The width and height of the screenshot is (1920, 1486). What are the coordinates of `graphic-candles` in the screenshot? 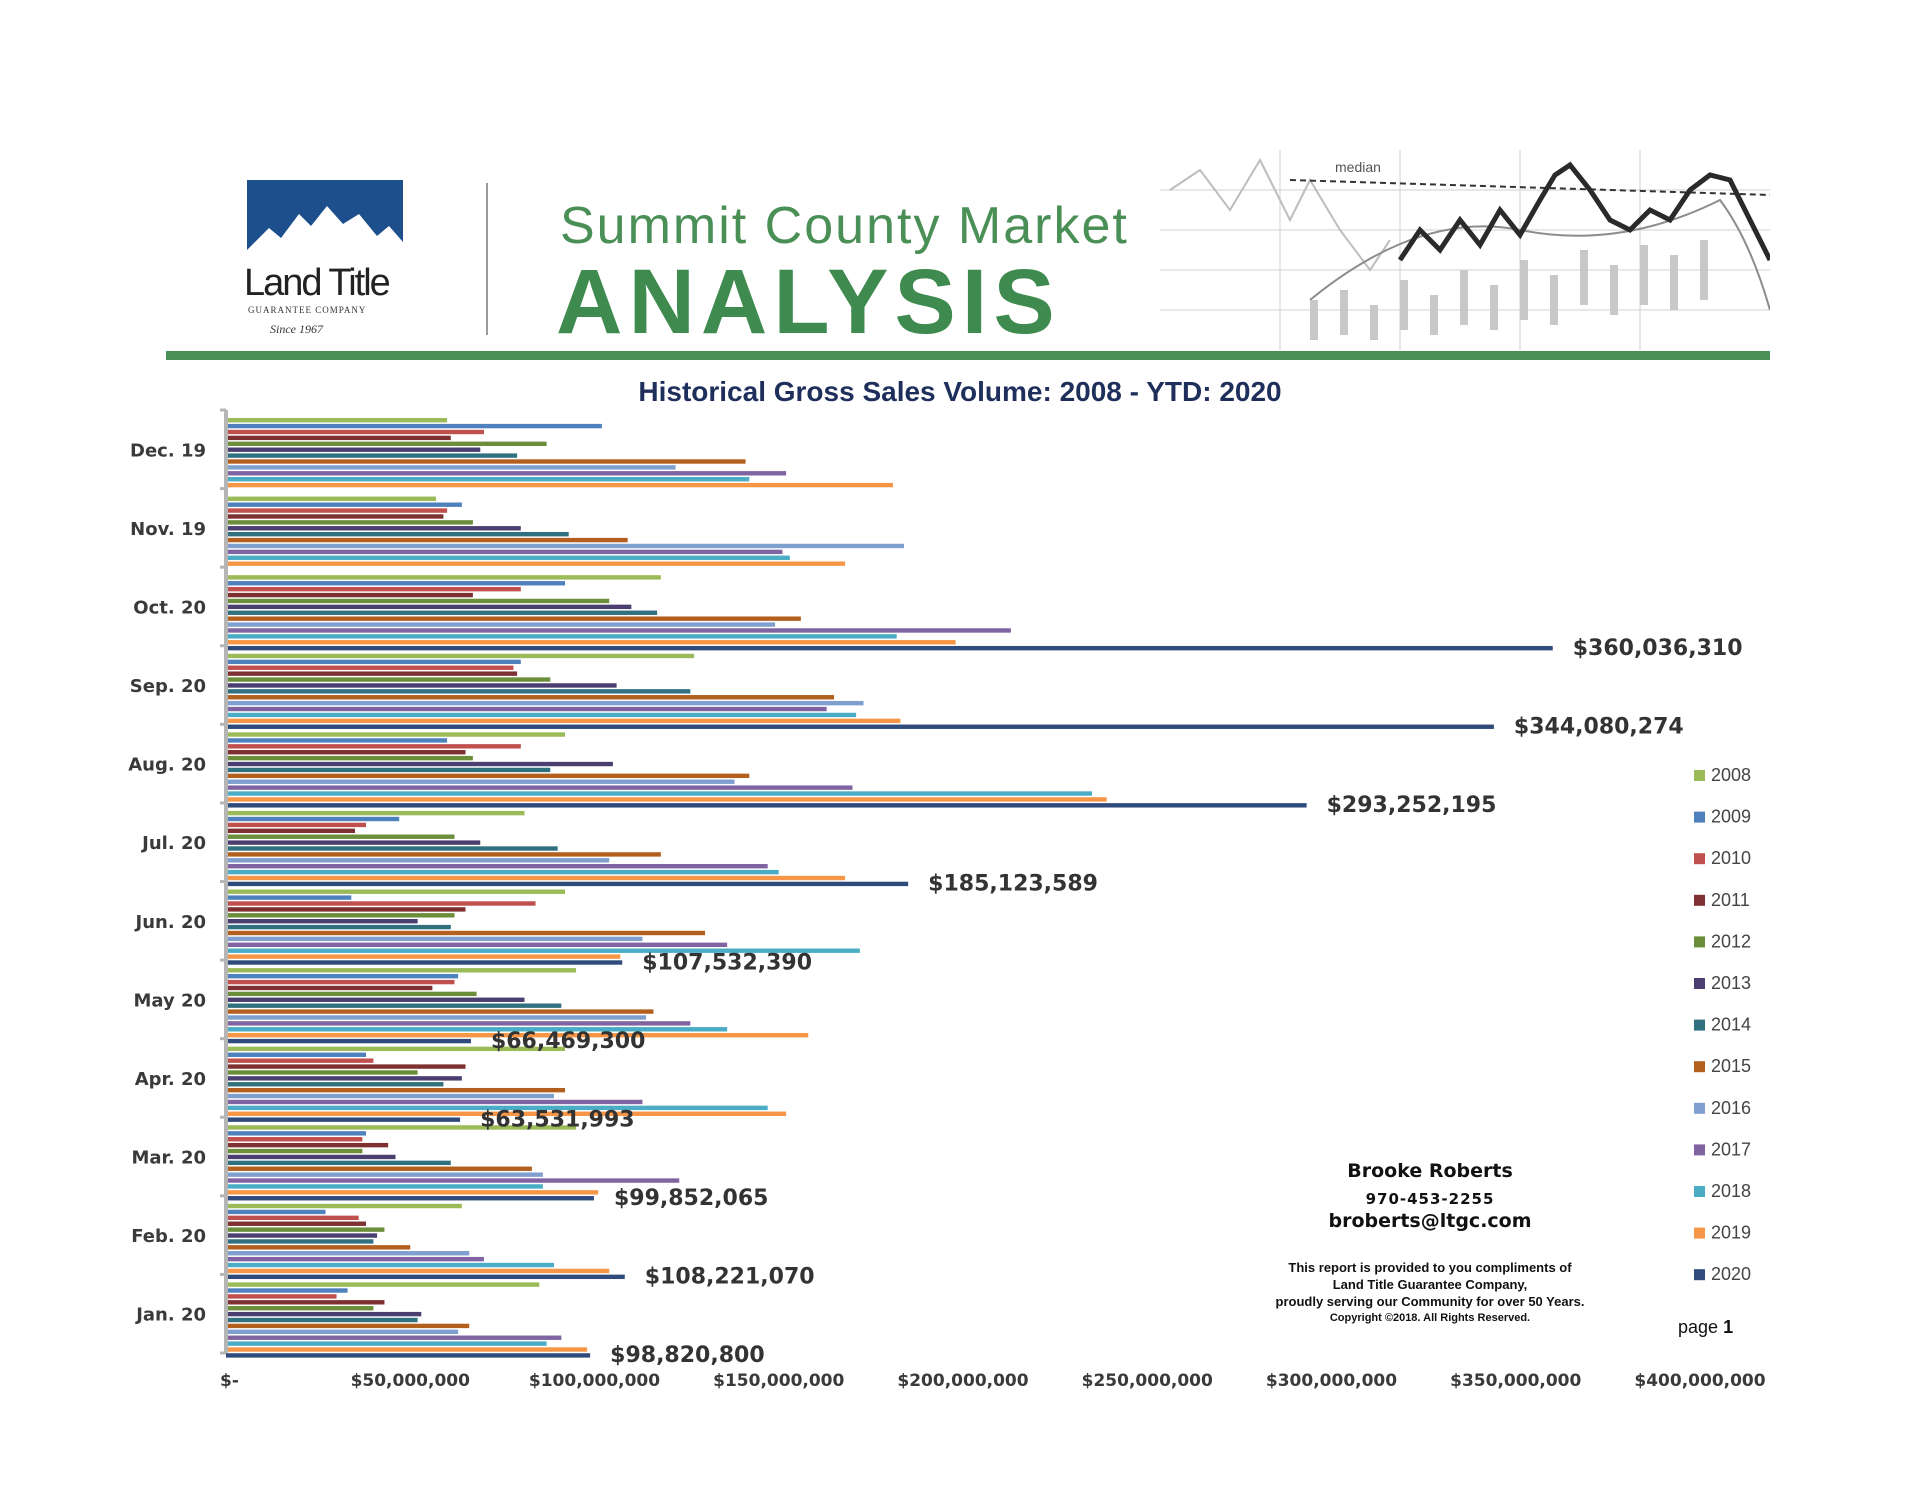 It's located at (1509, 290).